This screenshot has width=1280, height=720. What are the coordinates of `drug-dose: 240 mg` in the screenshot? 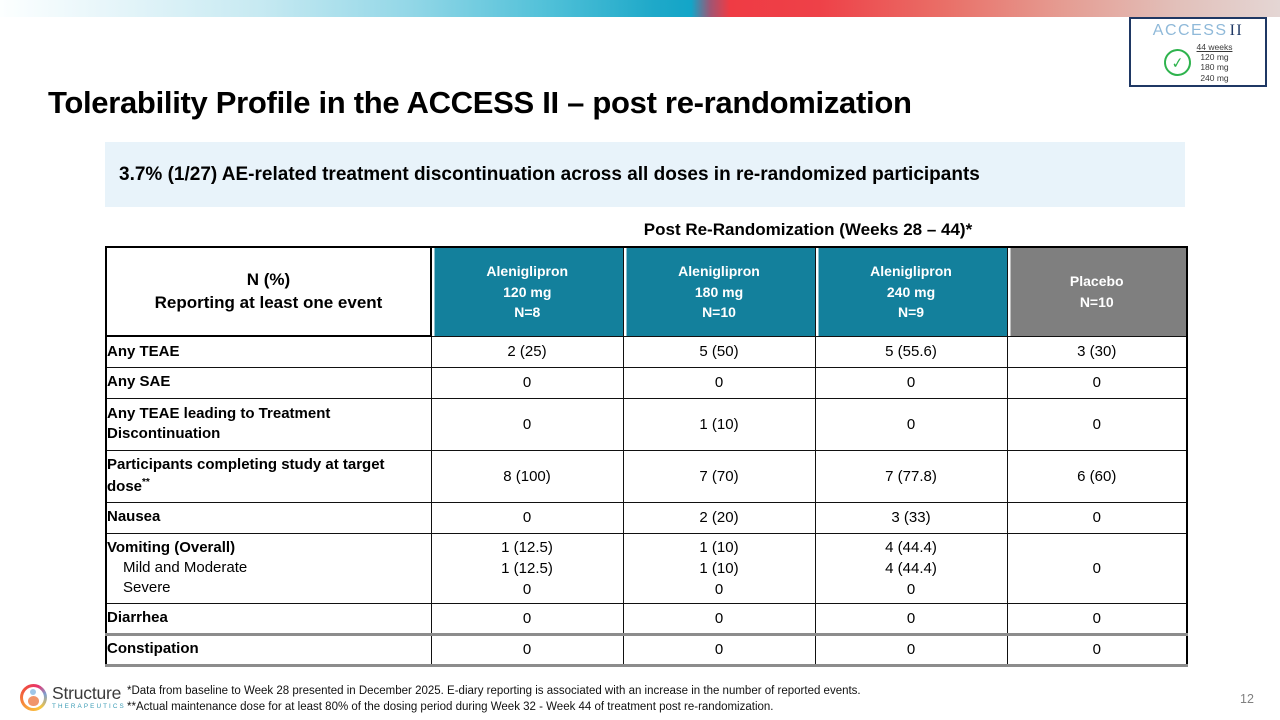 It's located at (911, 291).